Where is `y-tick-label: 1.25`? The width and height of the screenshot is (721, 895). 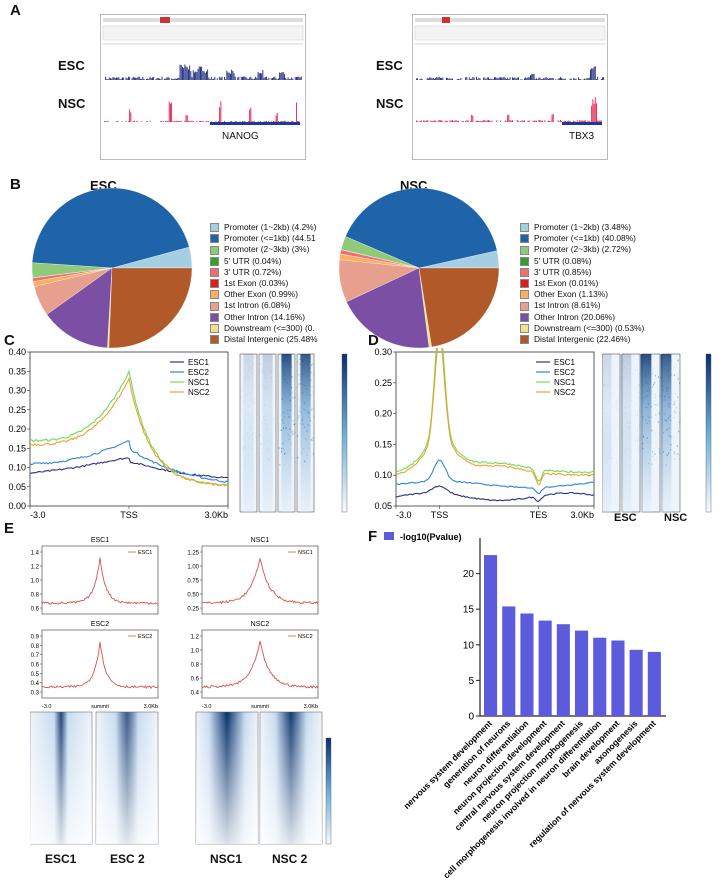 y-tick-label: 1.25 is located at coordinates (193, 554).